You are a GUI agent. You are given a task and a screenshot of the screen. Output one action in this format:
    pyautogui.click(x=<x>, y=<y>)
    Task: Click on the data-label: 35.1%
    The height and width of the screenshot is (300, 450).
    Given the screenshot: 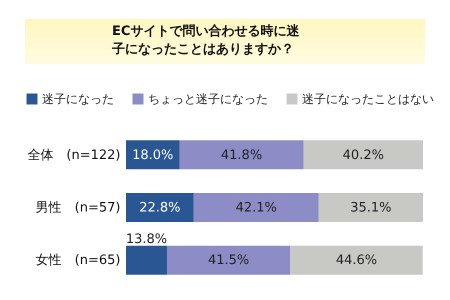 What is the action you would take?
    pyautogui.click(x=371, y=208)
    